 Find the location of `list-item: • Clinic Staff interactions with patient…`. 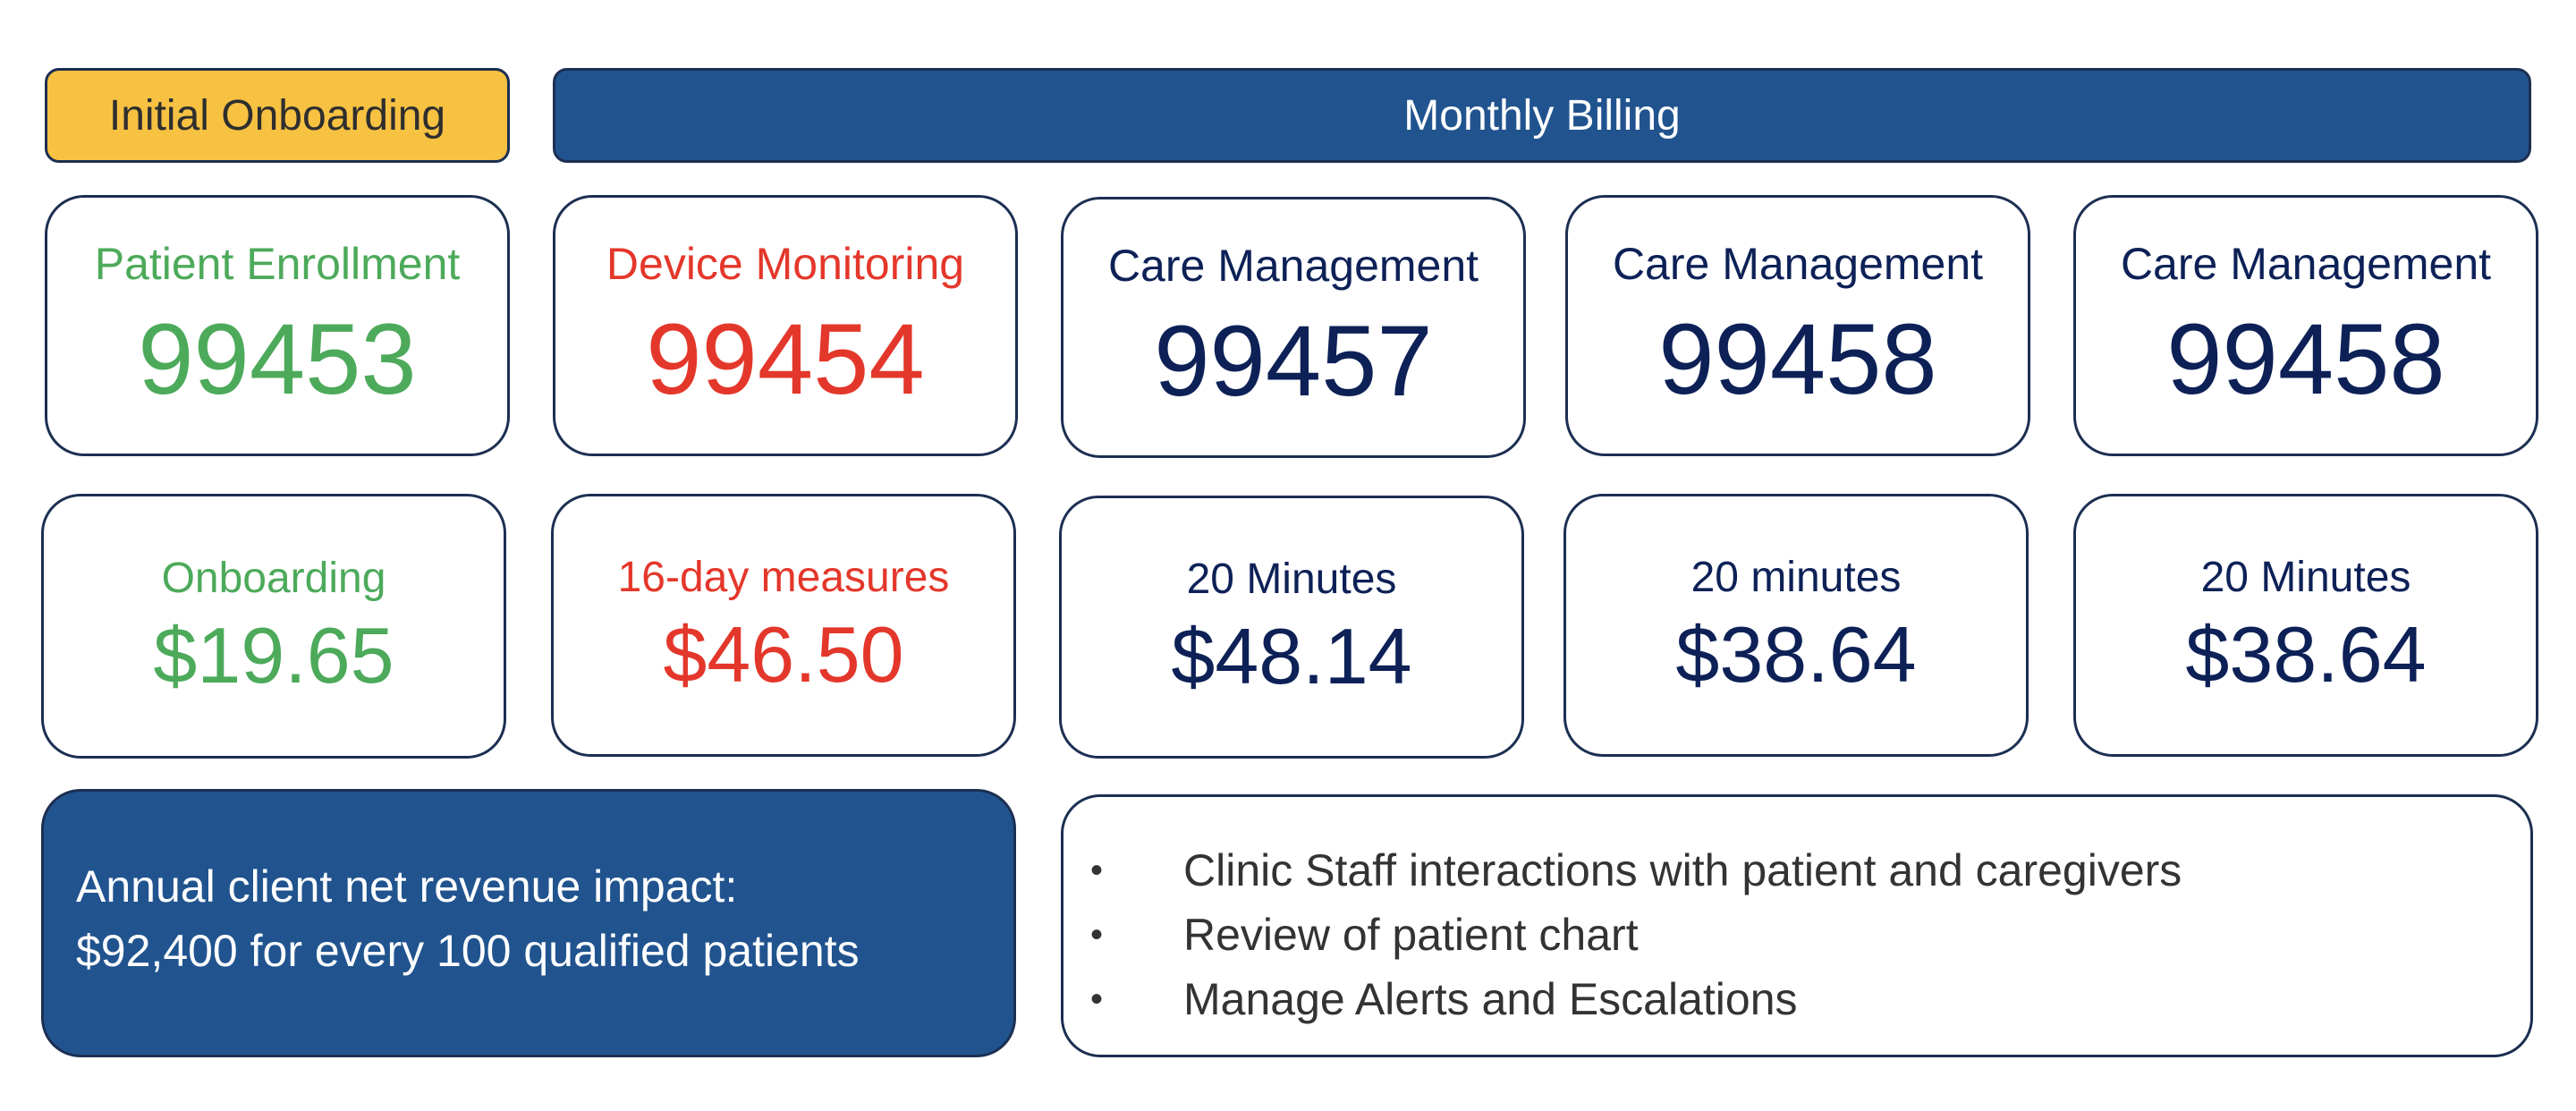

list-item: • Clinic Staff interactions with patient… is located at coordinates (1636, 870).